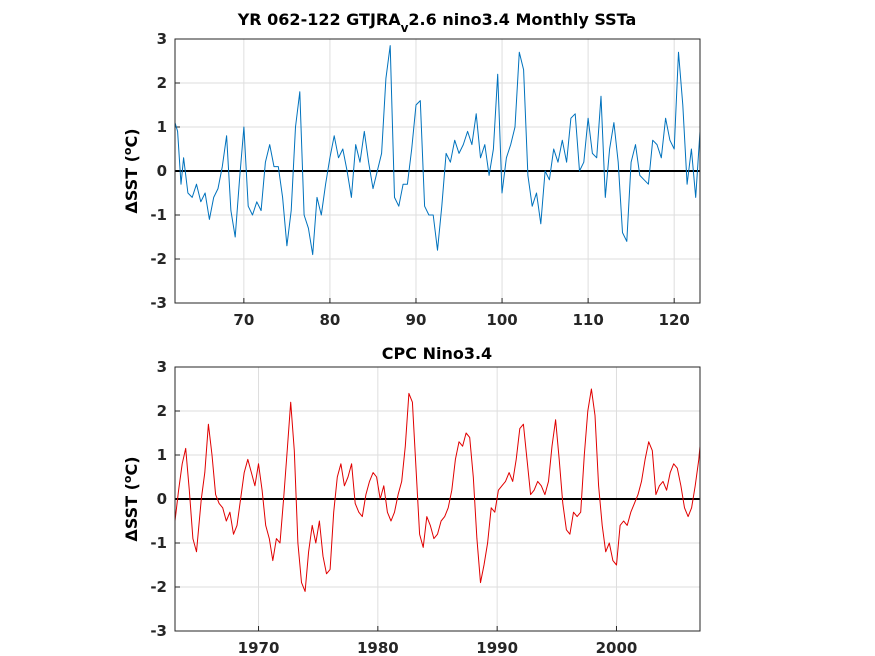 This screenshot has height=656, width=875. Describe the element at coordinates (243, 320) in the screenshot. I see `x-tick-label: 70` at that location.